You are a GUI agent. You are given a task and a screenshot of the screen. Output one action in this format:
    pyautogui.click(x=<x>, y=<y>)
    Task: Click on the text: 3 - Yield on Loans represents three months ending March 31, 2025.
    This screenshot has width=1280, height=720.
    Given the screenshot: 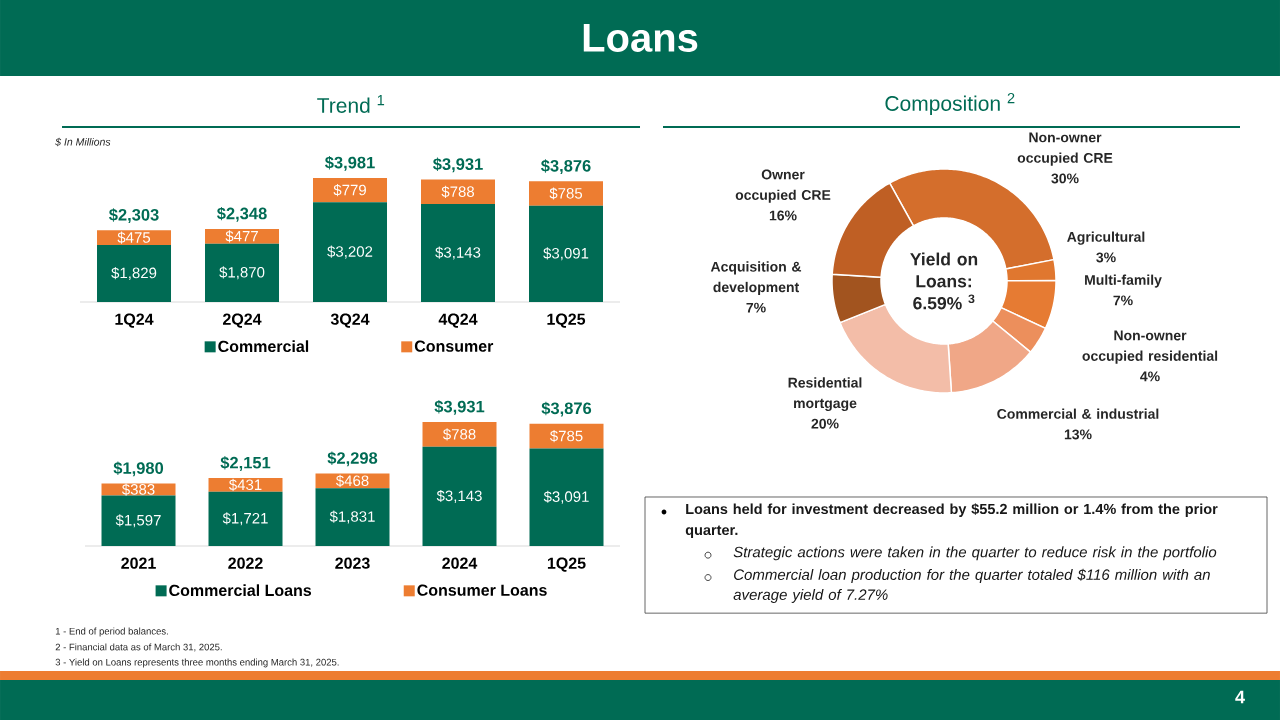 What is the action you would take?
    pyautogui.click(x=197, y=663)
    